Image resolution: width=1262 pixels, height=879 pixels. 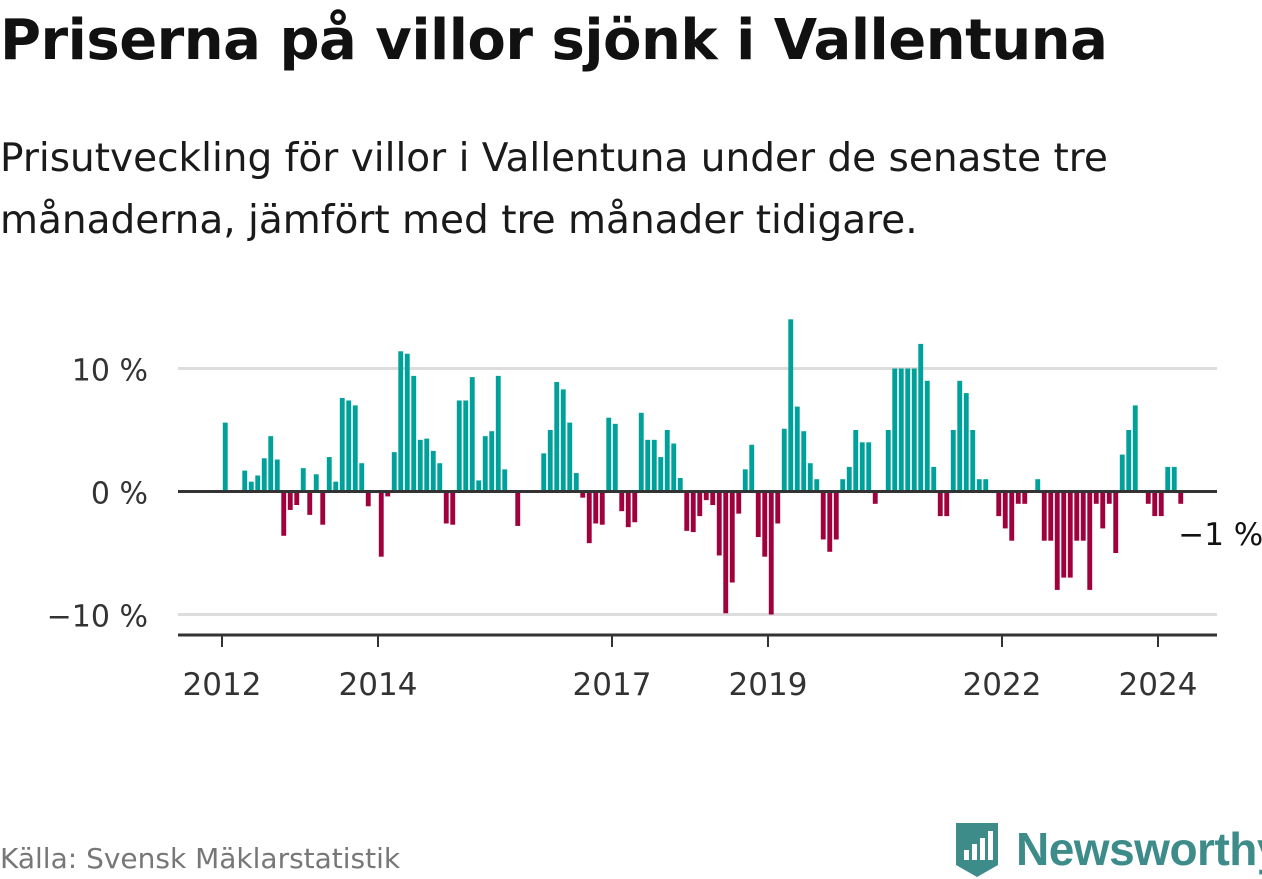 I want to click on x-tick-label: 2012, so click(x=222, y=685).